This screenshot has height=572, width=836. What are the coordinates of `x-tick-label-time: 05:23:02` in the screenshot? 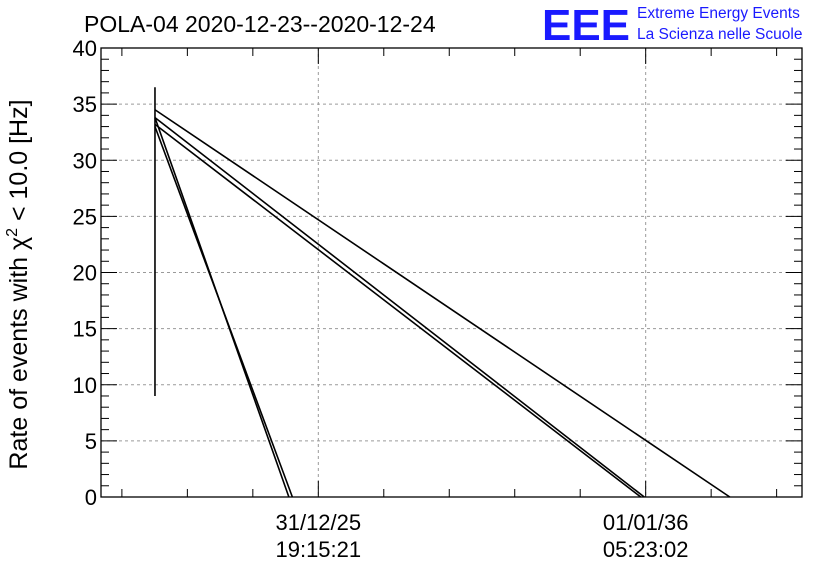 It's located at (646, 549).